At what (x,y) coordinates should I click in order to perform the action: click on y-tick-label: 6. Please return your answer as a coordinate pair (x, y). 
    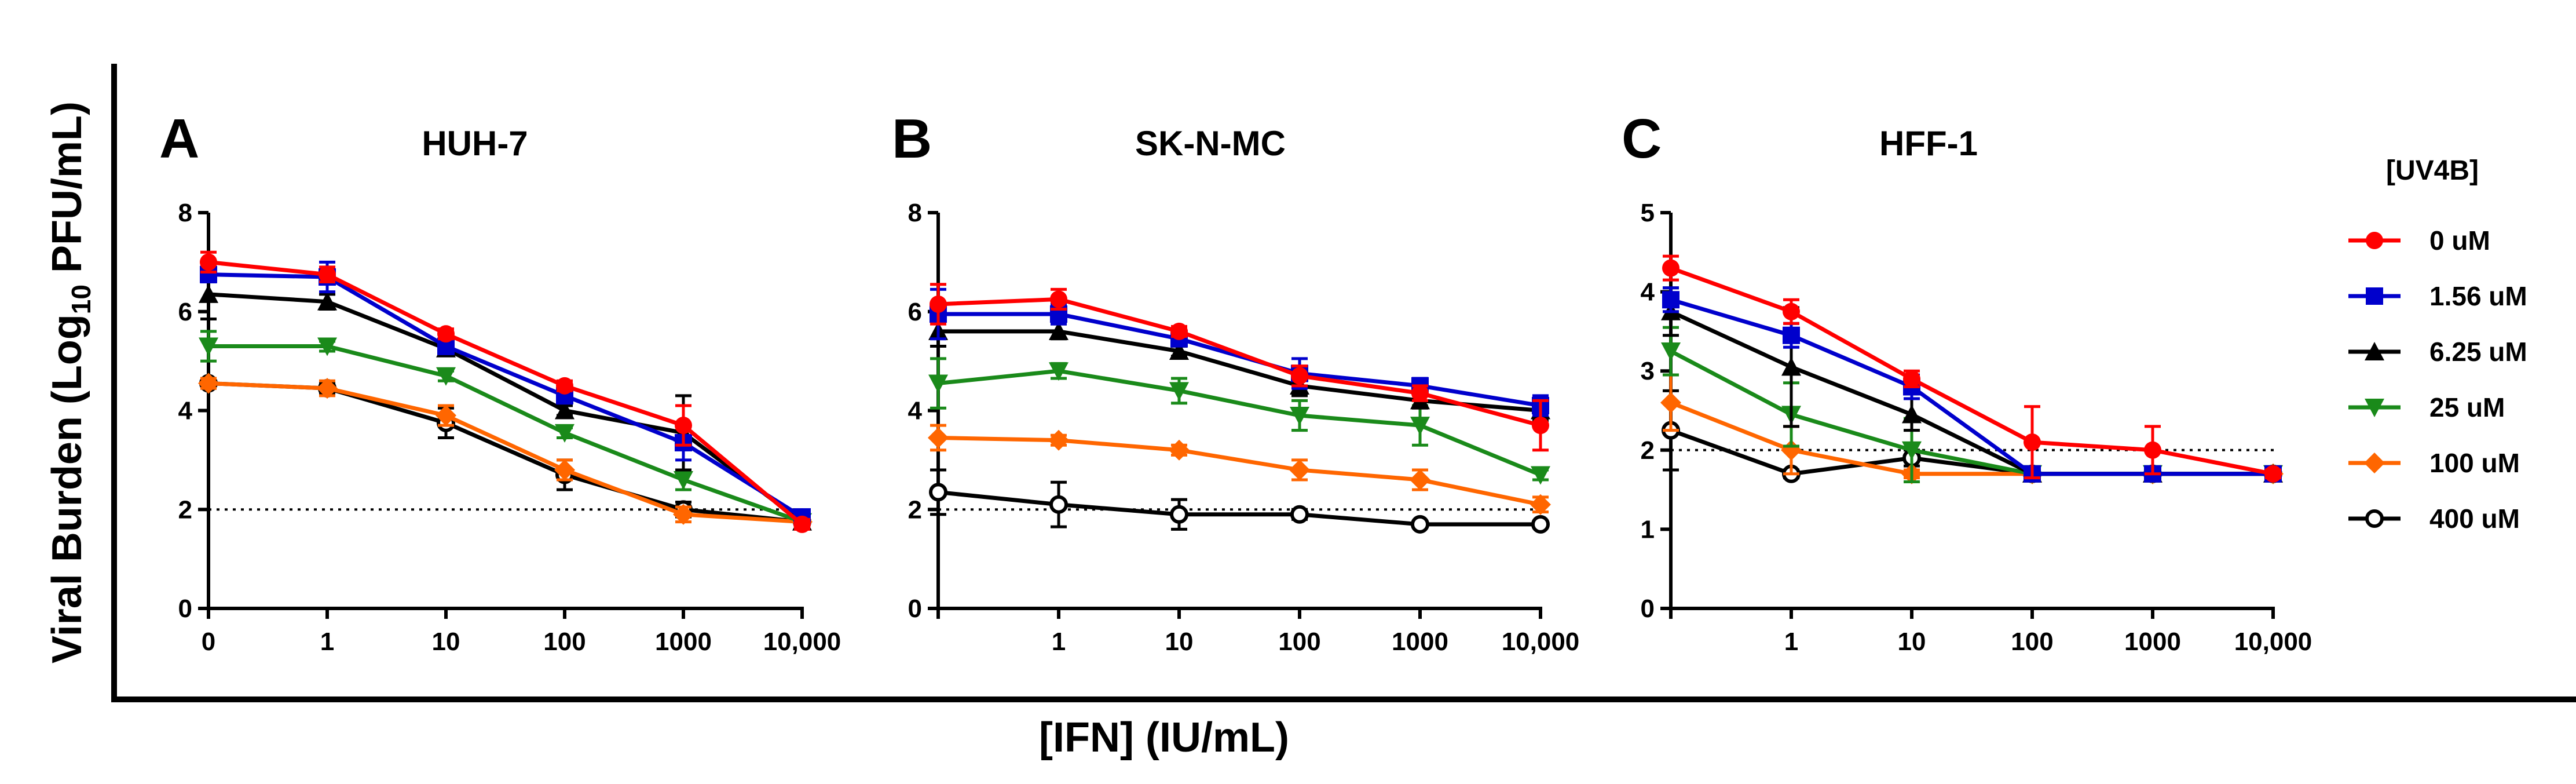
    Looking at the image, I should click on (185, 312).